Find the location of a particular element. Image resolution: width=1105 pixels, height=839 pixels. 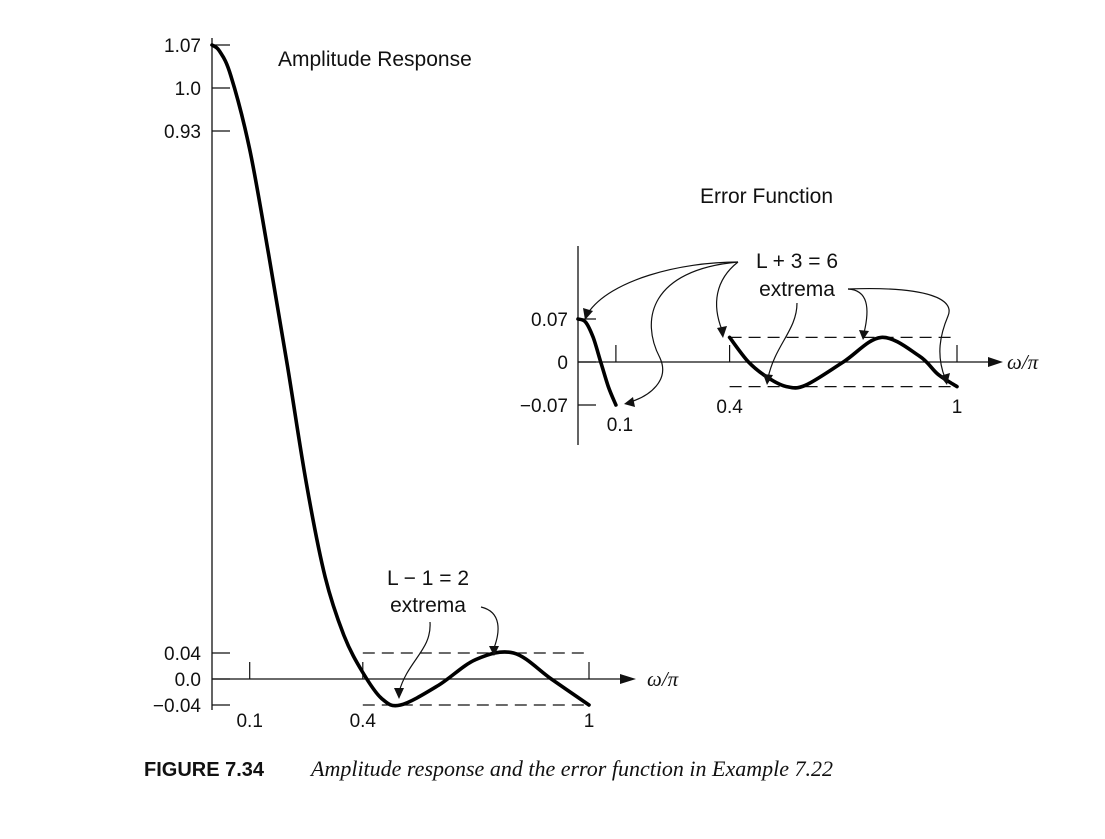

err-series-line-passband is located at coordinates (597, 362).